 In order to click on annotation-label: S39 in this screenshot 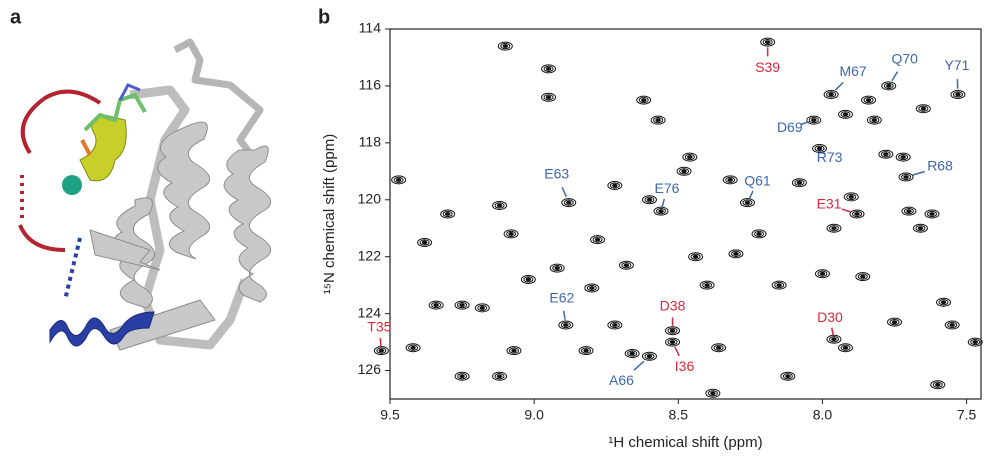, I will do `click(767, 67)`.